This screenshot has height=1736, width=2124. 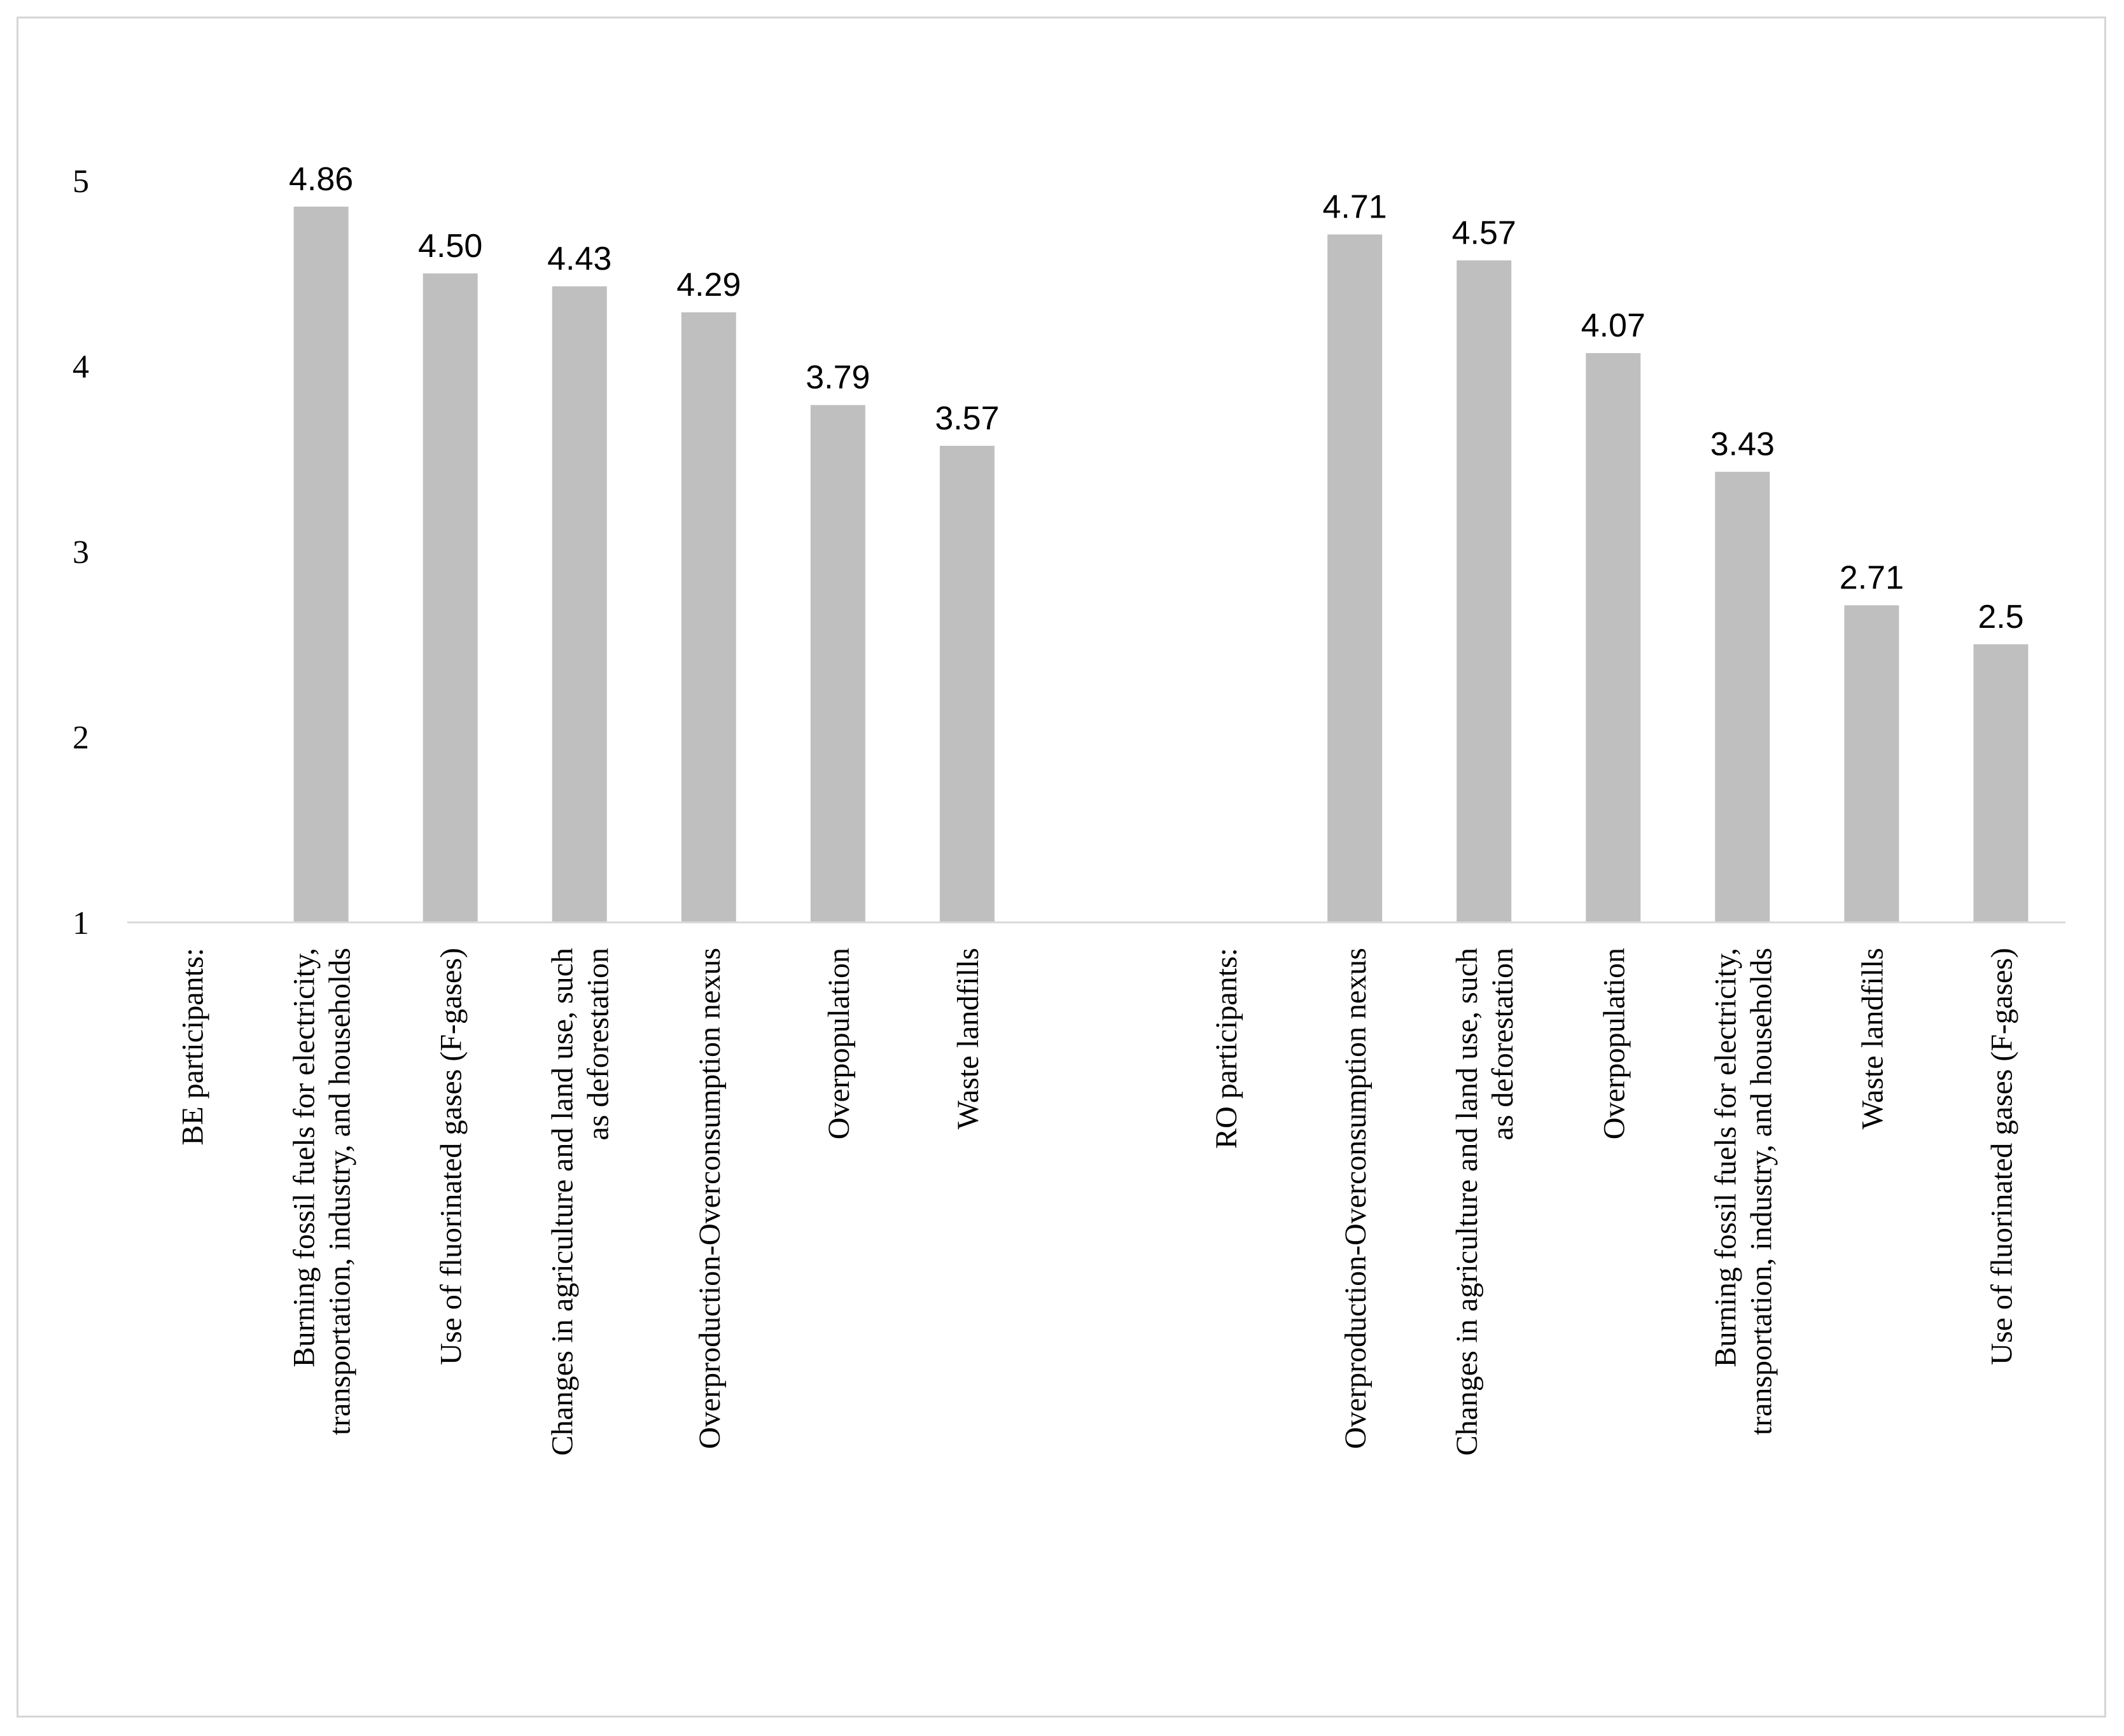 I want to click on category-label: BE participants:, so click(x=193, y=1047).